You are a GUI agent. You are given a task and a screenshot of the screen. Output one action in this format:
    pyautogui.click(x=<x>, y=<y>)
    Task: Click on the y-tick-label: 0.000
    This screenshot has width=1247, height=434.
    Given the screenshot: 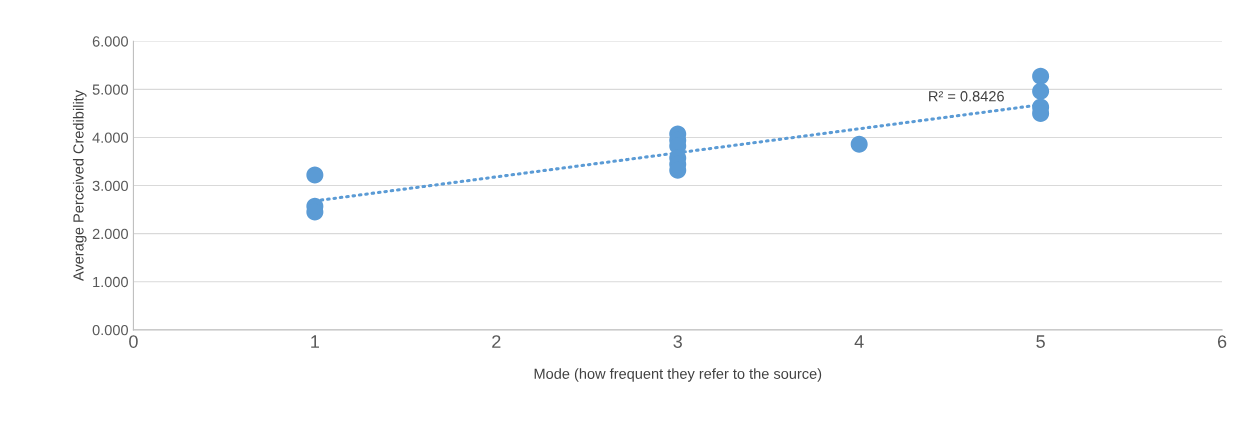 What is the action you would take?
    pyautogui.click(x=110, y=330)
    